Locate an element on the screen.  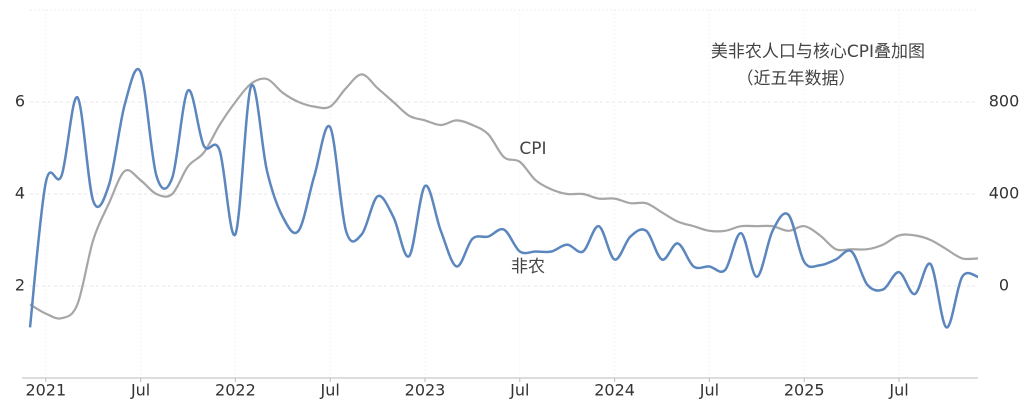
y-tick-label: 2 is located at coordinates (20, 285).